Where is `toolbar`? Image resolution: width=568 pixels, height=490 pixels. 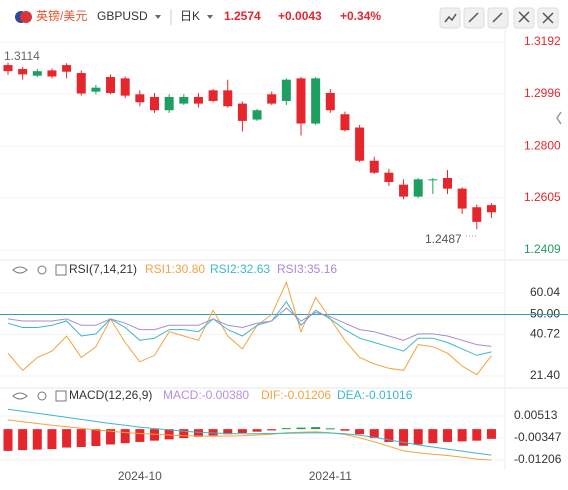
toolbar is located at coordinates (499, 18).